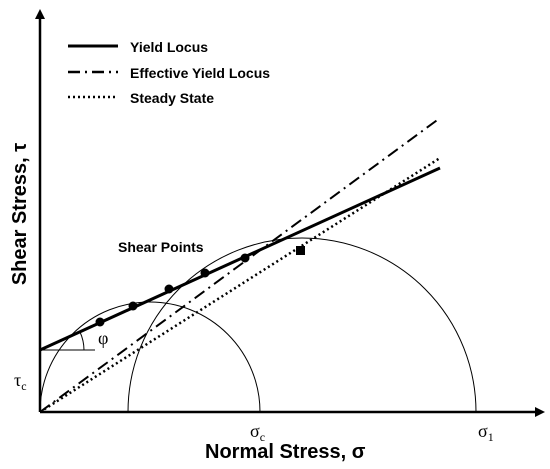 Image resolution: width=550 pixels, height=469 pixels. I want to click on phi-label: φ, so click(103, 338).